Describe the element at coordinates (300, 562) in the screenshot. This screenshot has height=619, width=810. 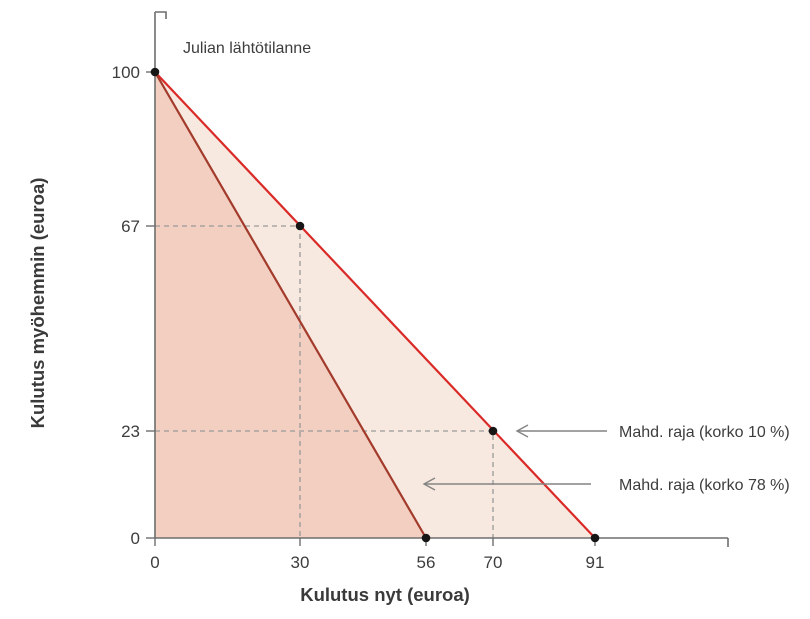
I see `x-tick-label-30: 30` at that location.